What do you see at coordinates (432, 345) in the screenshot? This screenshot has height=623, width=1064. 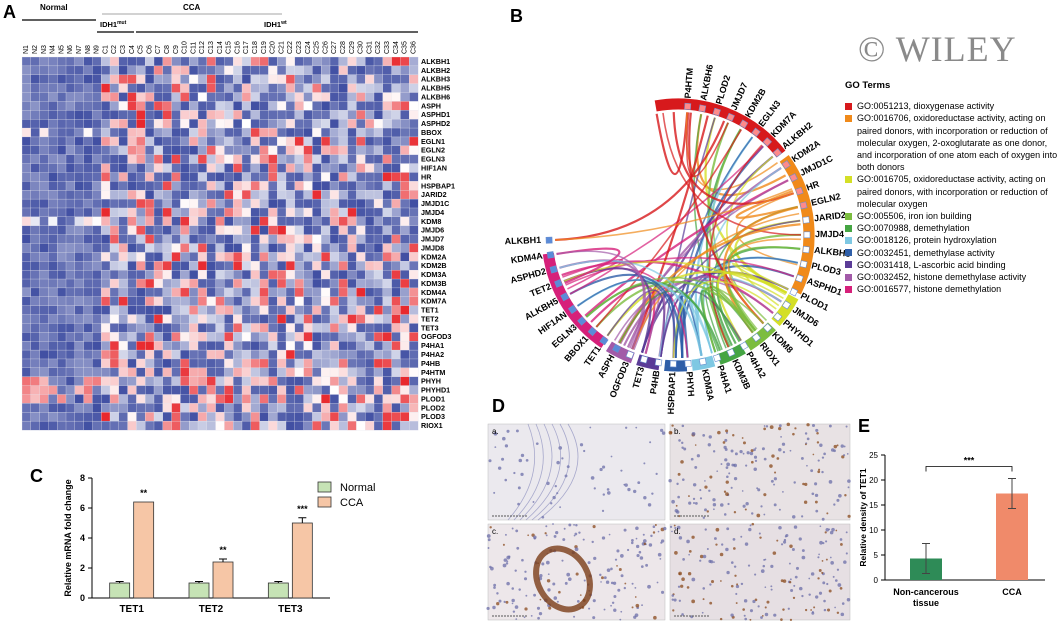 I see `gene-label: P4HA1` at bounding box center [432, 345].